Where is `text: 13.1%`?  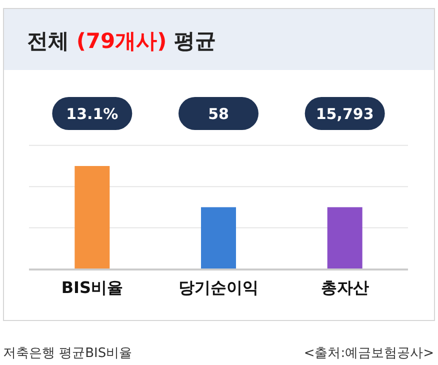
text: 13.1% is located at coordinates (92, 114).